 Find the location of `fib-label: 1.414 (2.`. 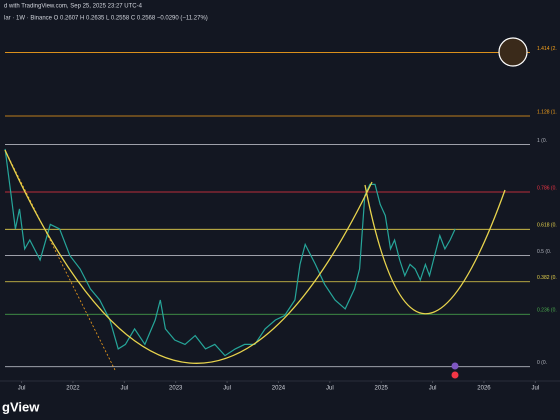

fib-label: 1.414 (2. is located at coordinates (547, 49).